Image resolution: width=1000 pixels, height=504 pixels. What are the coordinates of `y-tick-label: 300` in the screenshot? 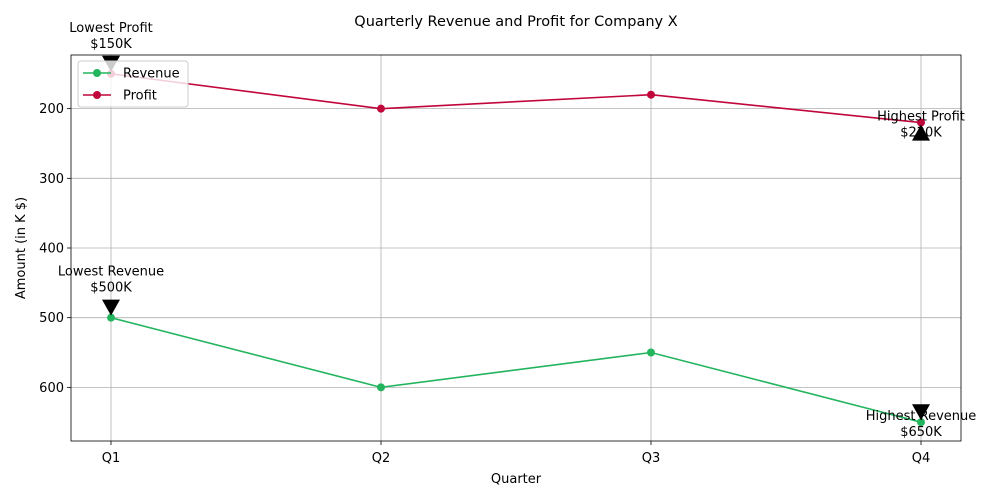 It's located at (51, 179).